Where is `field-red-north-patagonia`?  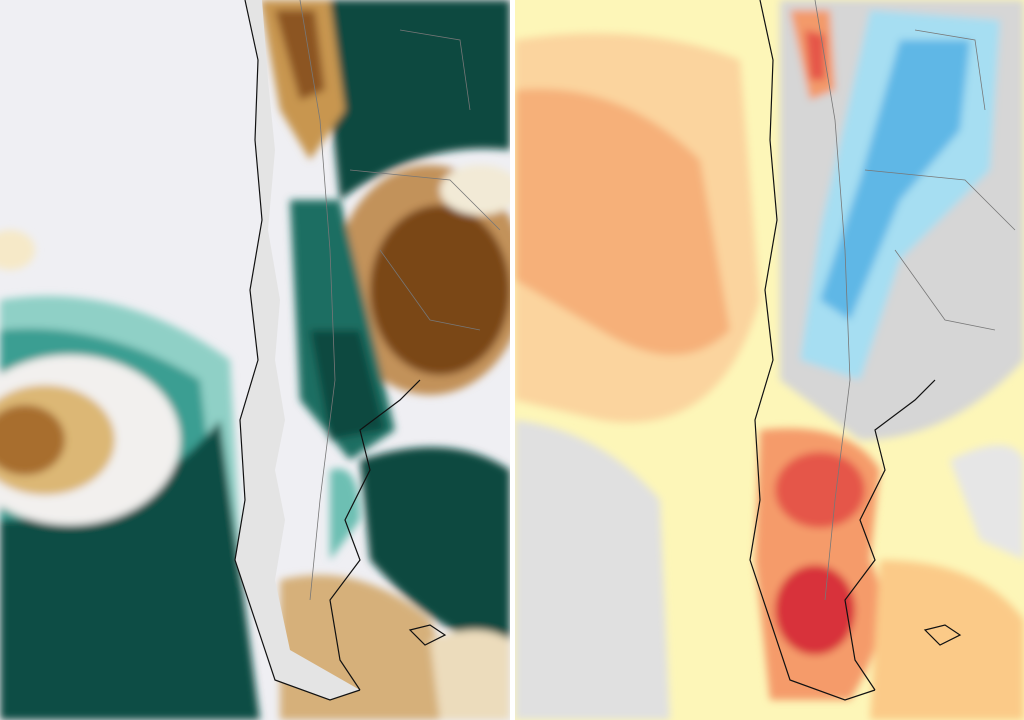 field-red-north-patagonia is located at coordinates (820, 490).